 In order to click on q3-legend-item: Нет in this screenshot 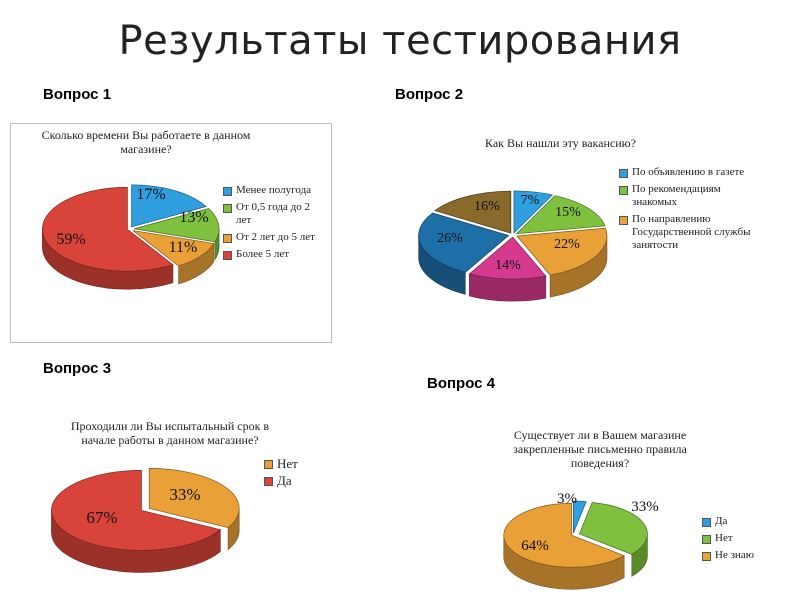, I will do `click(299, 463)`.